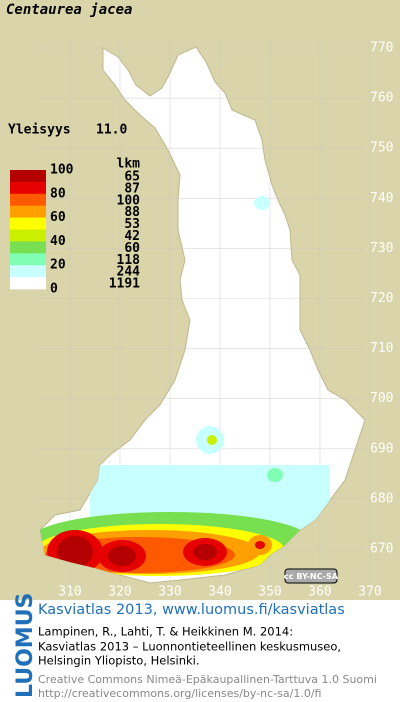 The image size is (400, 702). What do you see at coordinates (381, 498) in the screenshot?
I see `y-tick-label: 680` at bounding box center [381, 498].